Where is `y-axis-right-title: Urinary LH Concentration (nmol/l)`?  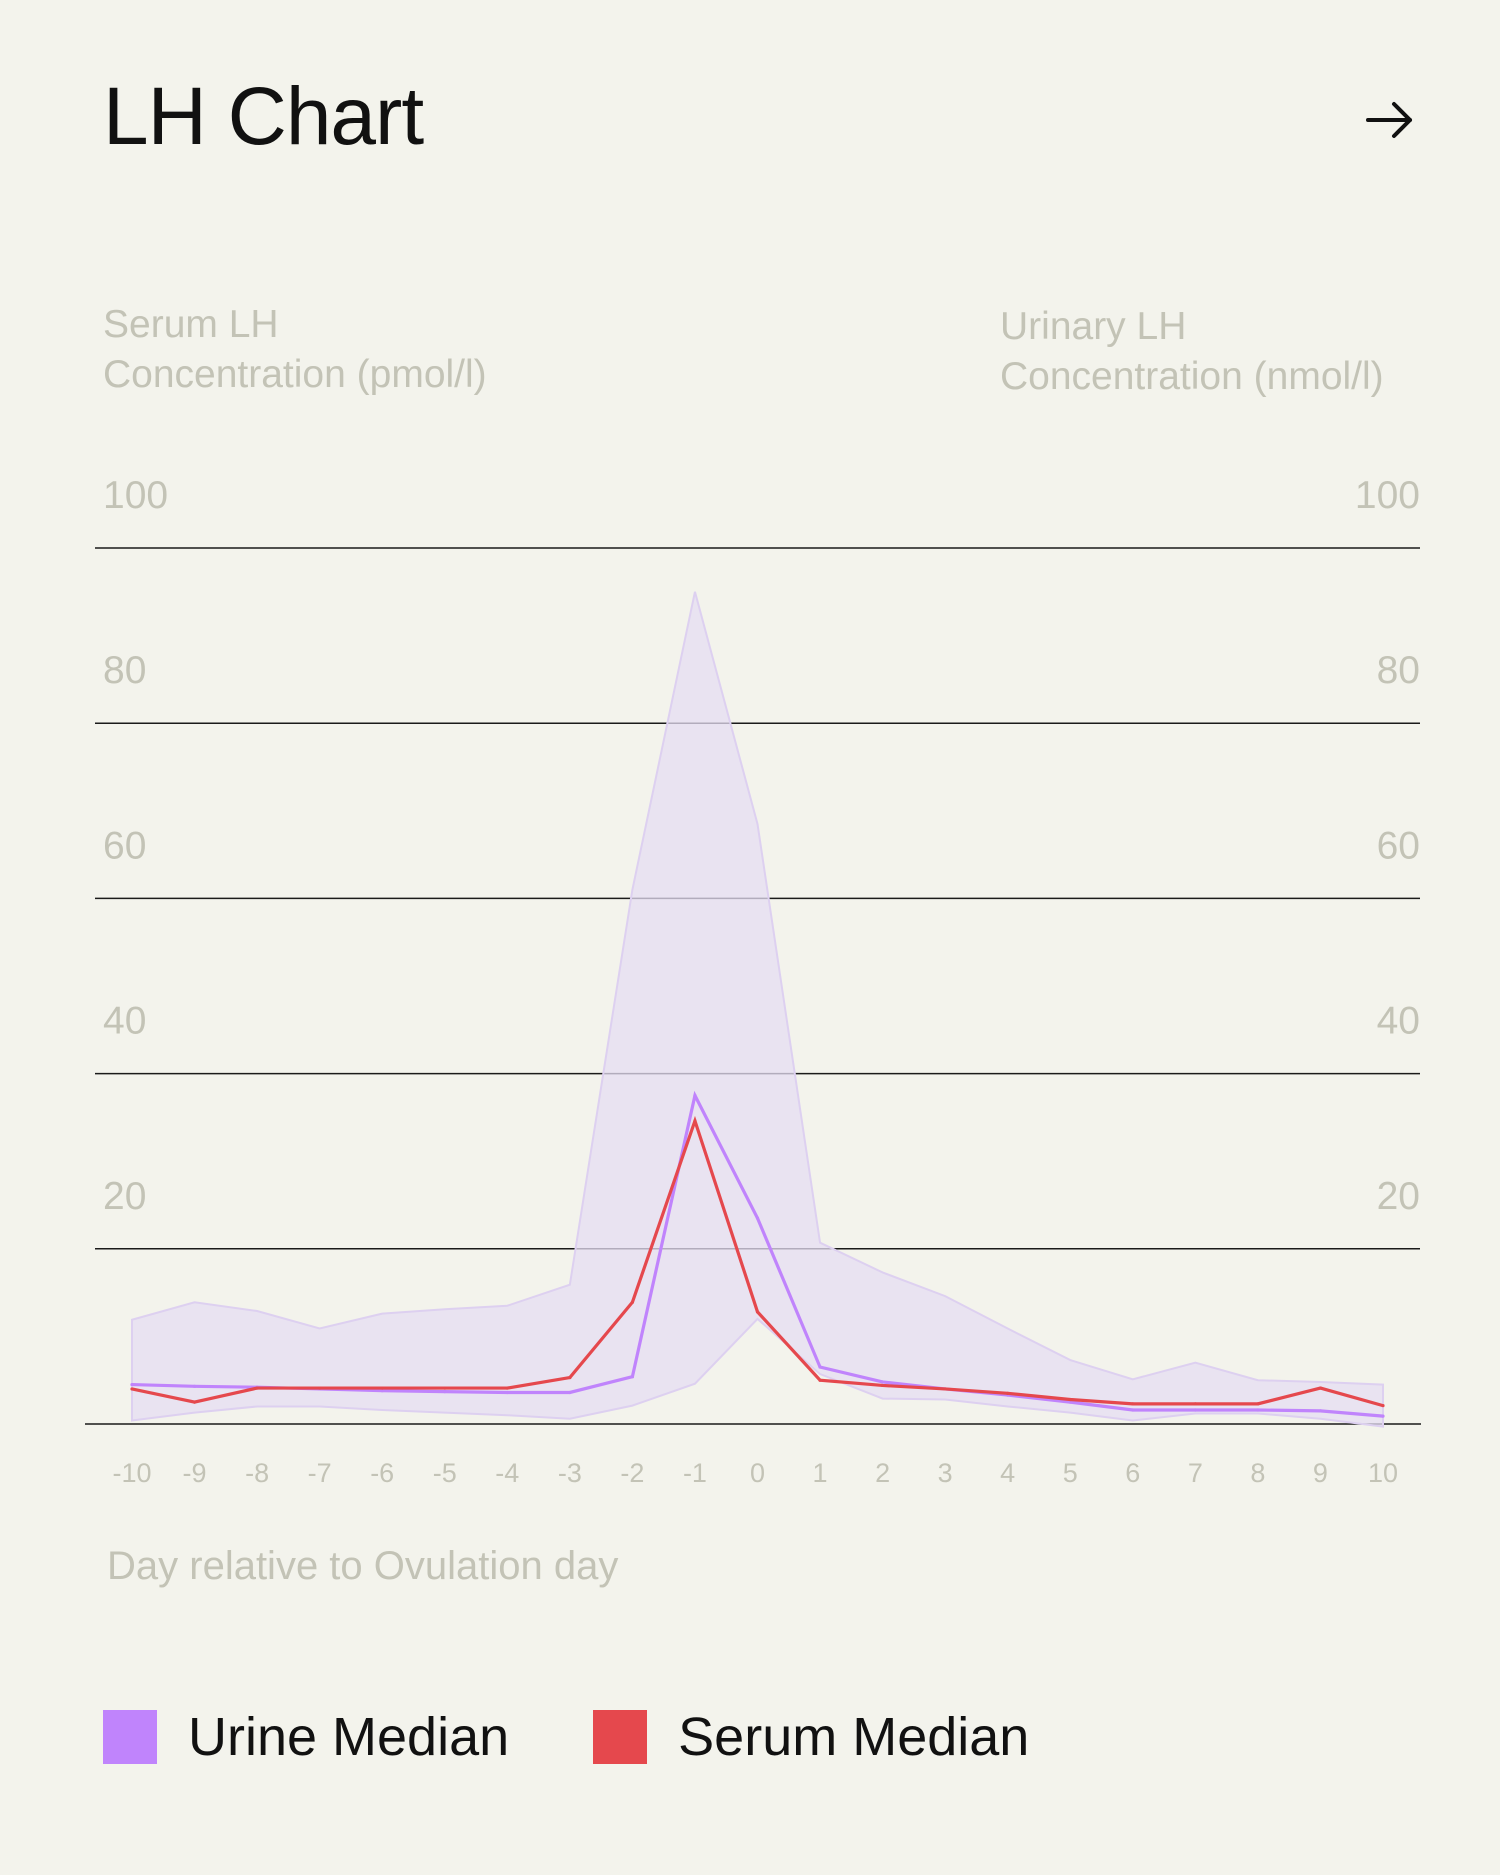
y-axis-right-title: Urinary LH Concentration (nmol/l) is located at coordinates (1192, 352).